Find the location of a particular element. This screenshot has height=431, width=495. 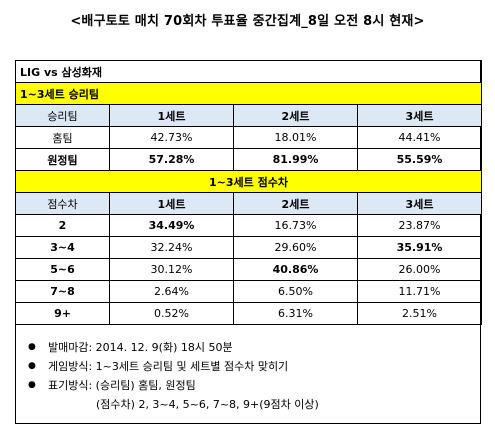

table-cell: 2.51% is located at coordinates (419, 313).